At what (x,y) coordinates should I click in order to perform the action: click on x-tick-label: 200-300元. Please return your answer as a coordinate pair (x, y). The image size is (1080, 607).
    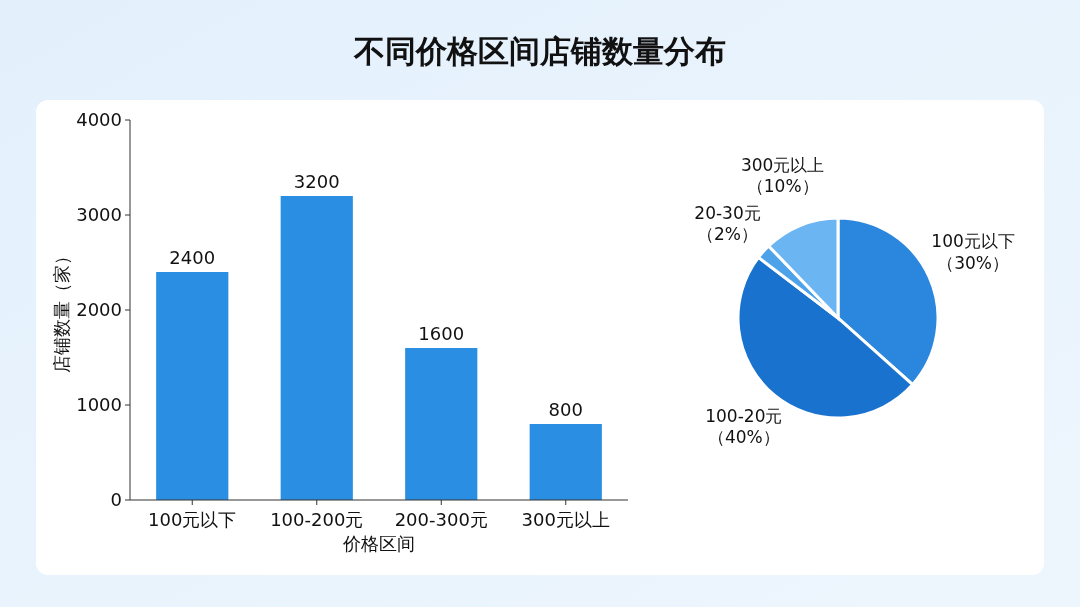
    Looking at the image, I should click on (441, 519).